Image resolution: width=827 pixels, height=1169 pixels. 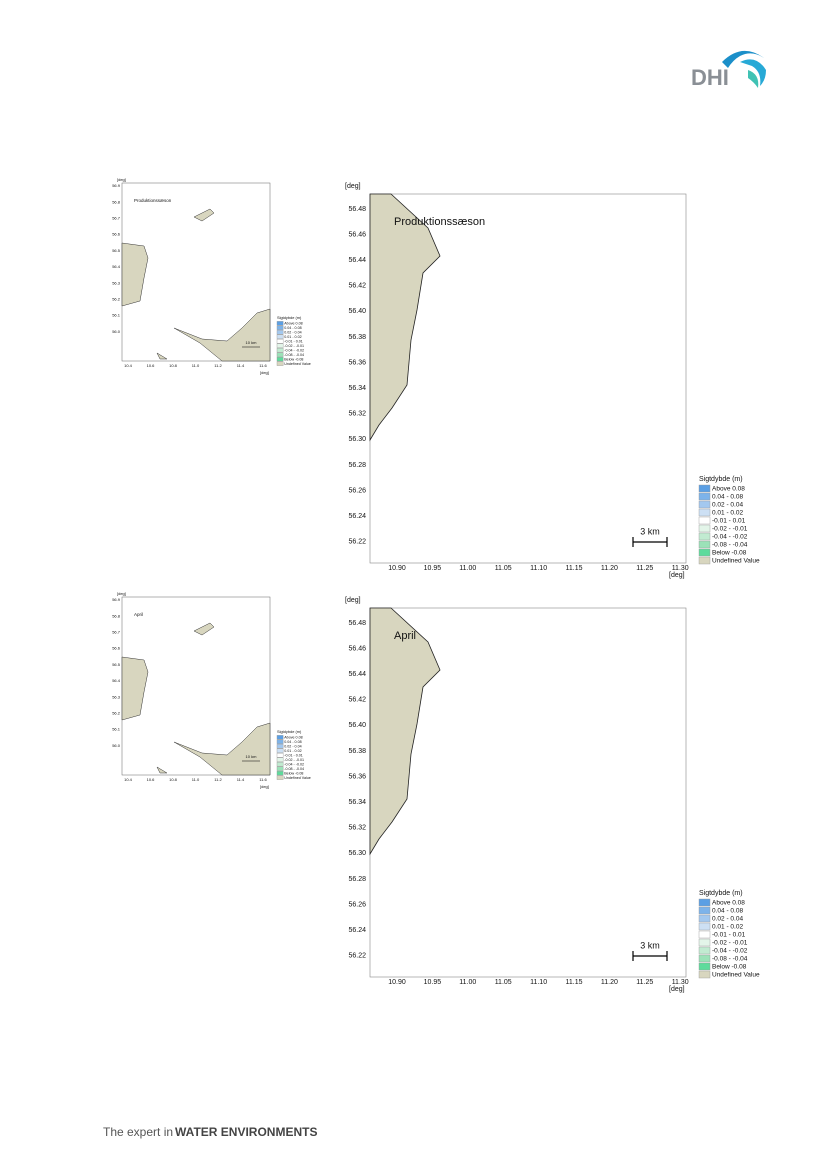 What do you see at coordinates (116, 712) in the screenshot?
I see `overview-y-tick-label: 56.2` at bounding box center [116, 712].